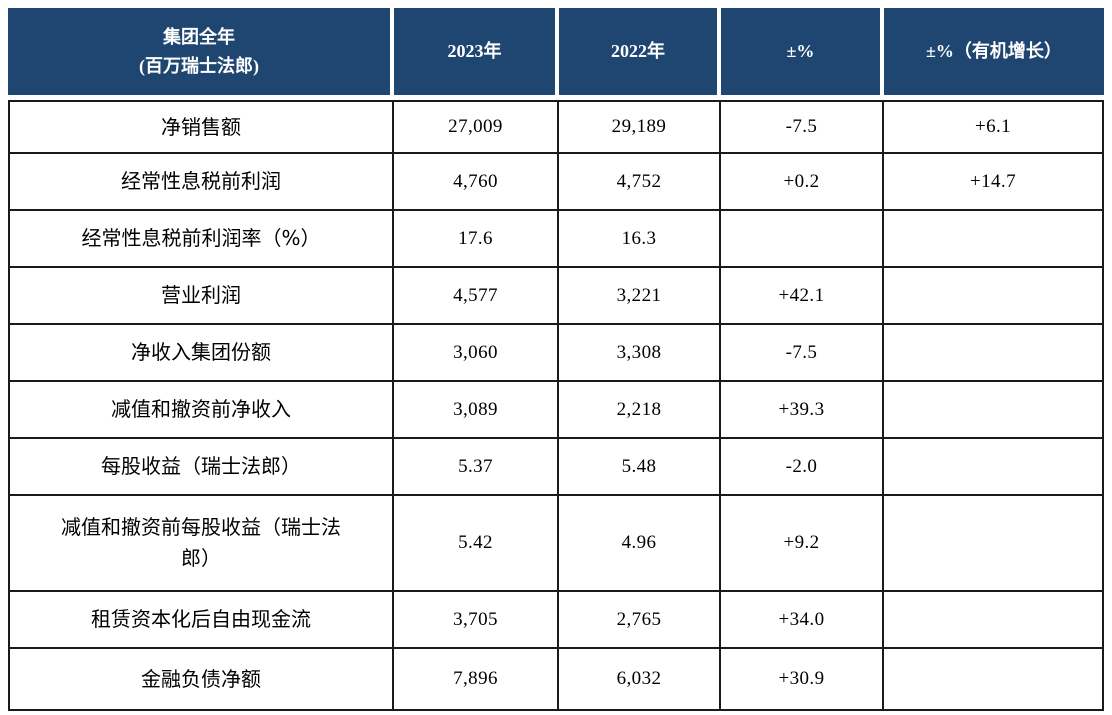 This screenshot has height=715, width=1112. What do you see at coordinates (476, 296) in the screenshot?
I see `cell-2023: 4,577` at bounding box center [476, 296].